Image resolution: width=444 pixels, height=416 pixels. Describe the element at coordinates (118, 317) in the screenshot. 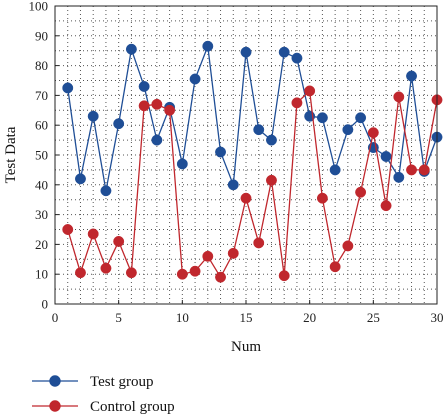

I see `x-tick-label: 5` at that location.